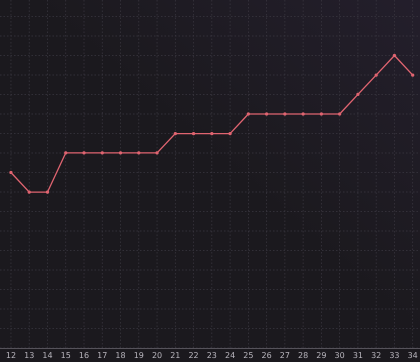  Describe the element at coordinates (303, 355) in the screenshot. I see `x-tick-label: 28` at that location.